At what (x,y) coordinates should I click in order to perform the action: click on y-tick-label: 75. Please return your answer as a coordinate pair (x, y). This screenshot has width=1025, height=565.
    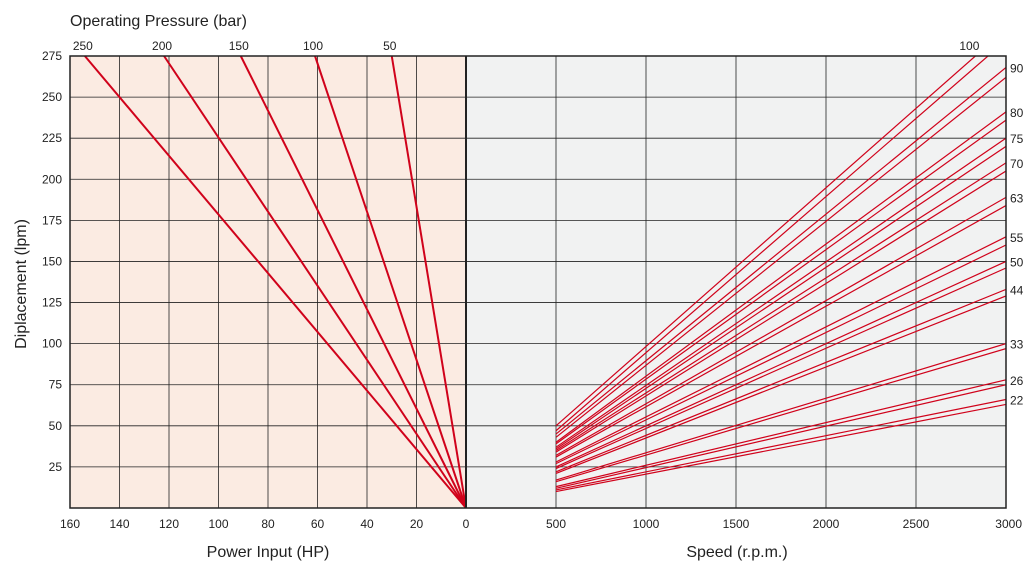
    Looking at the image, I should click on (56, 385).